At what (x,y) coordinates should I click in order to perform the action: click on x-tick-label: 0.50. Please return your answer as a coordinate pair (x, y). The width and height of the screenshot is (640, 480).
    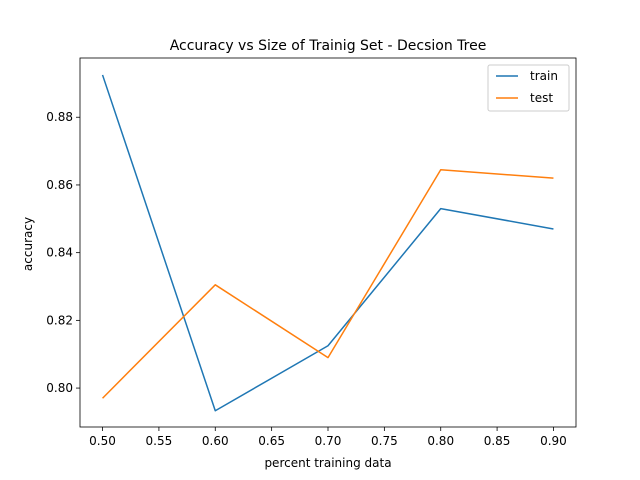
    Looking at the image, I should click on (102, 441).